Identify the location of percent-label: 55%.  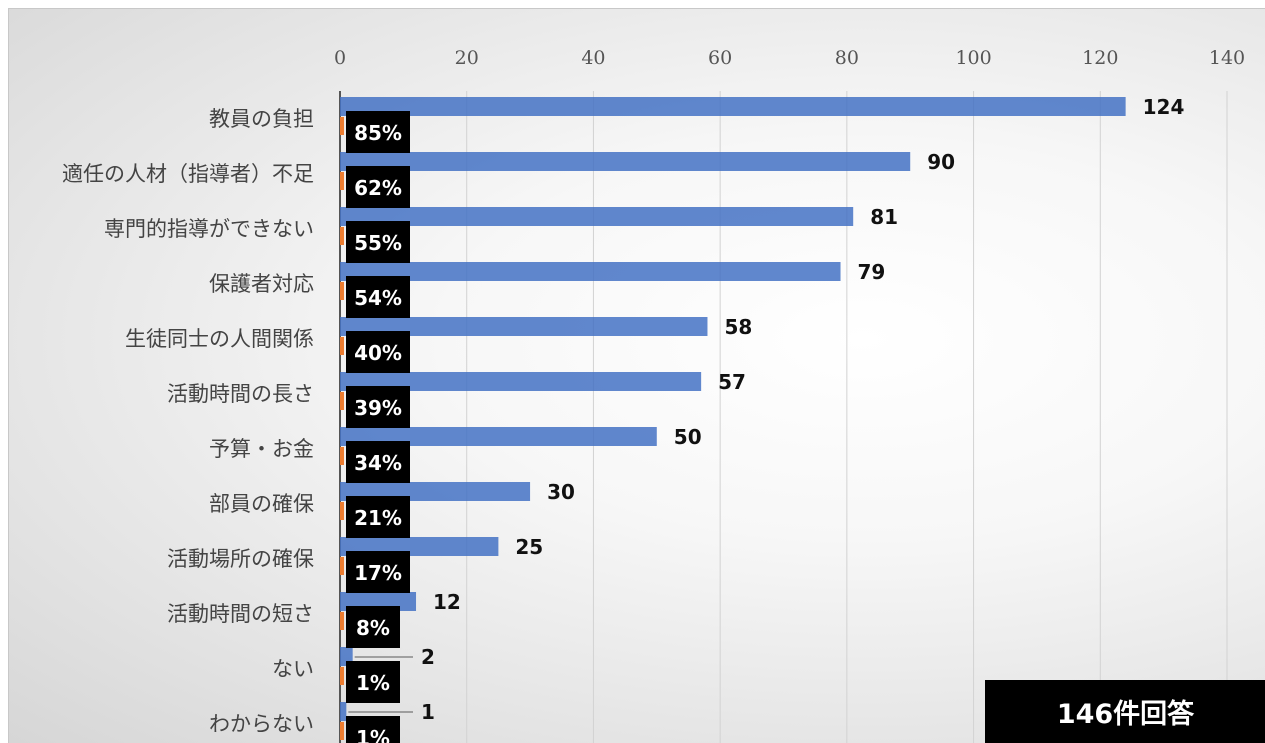
(378, 243).